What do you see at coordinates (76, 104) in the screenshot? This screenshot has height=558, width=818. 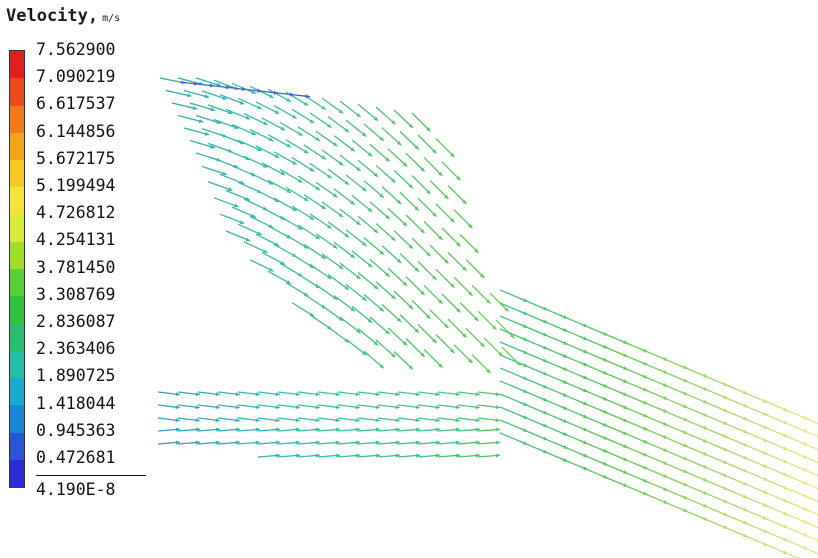 I see `colorbar-tick-label: 6.617537` at bounding box center [76, 104].